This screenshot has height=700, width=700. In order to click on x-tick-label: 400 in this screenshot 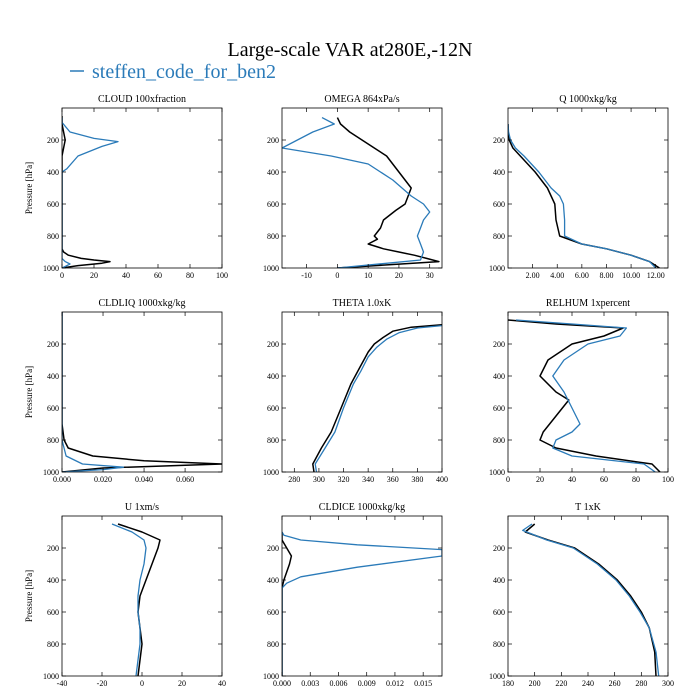, I will do `click(442, 479)`.